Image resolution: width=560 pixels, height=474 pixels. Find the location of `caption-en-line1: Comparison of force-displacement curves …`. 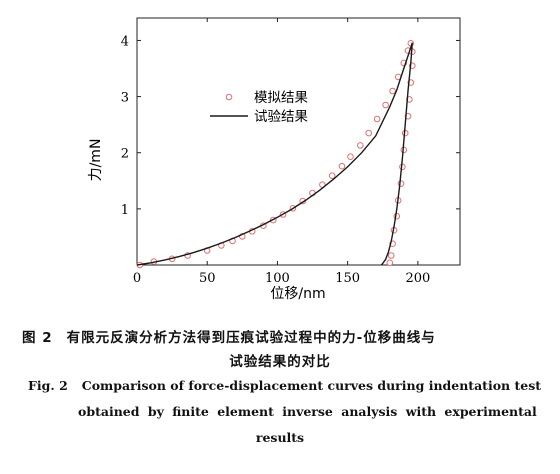

caption-en-line1: Comparison of force-displacement curves … is located at coordinates (311, 385).